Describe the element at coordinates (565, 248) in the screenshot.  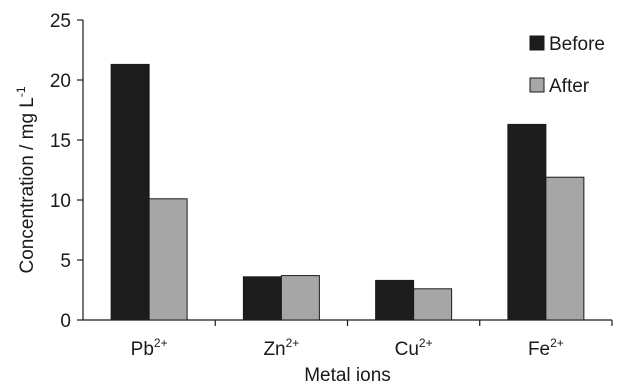
I see `bar-after-fe` at that location.